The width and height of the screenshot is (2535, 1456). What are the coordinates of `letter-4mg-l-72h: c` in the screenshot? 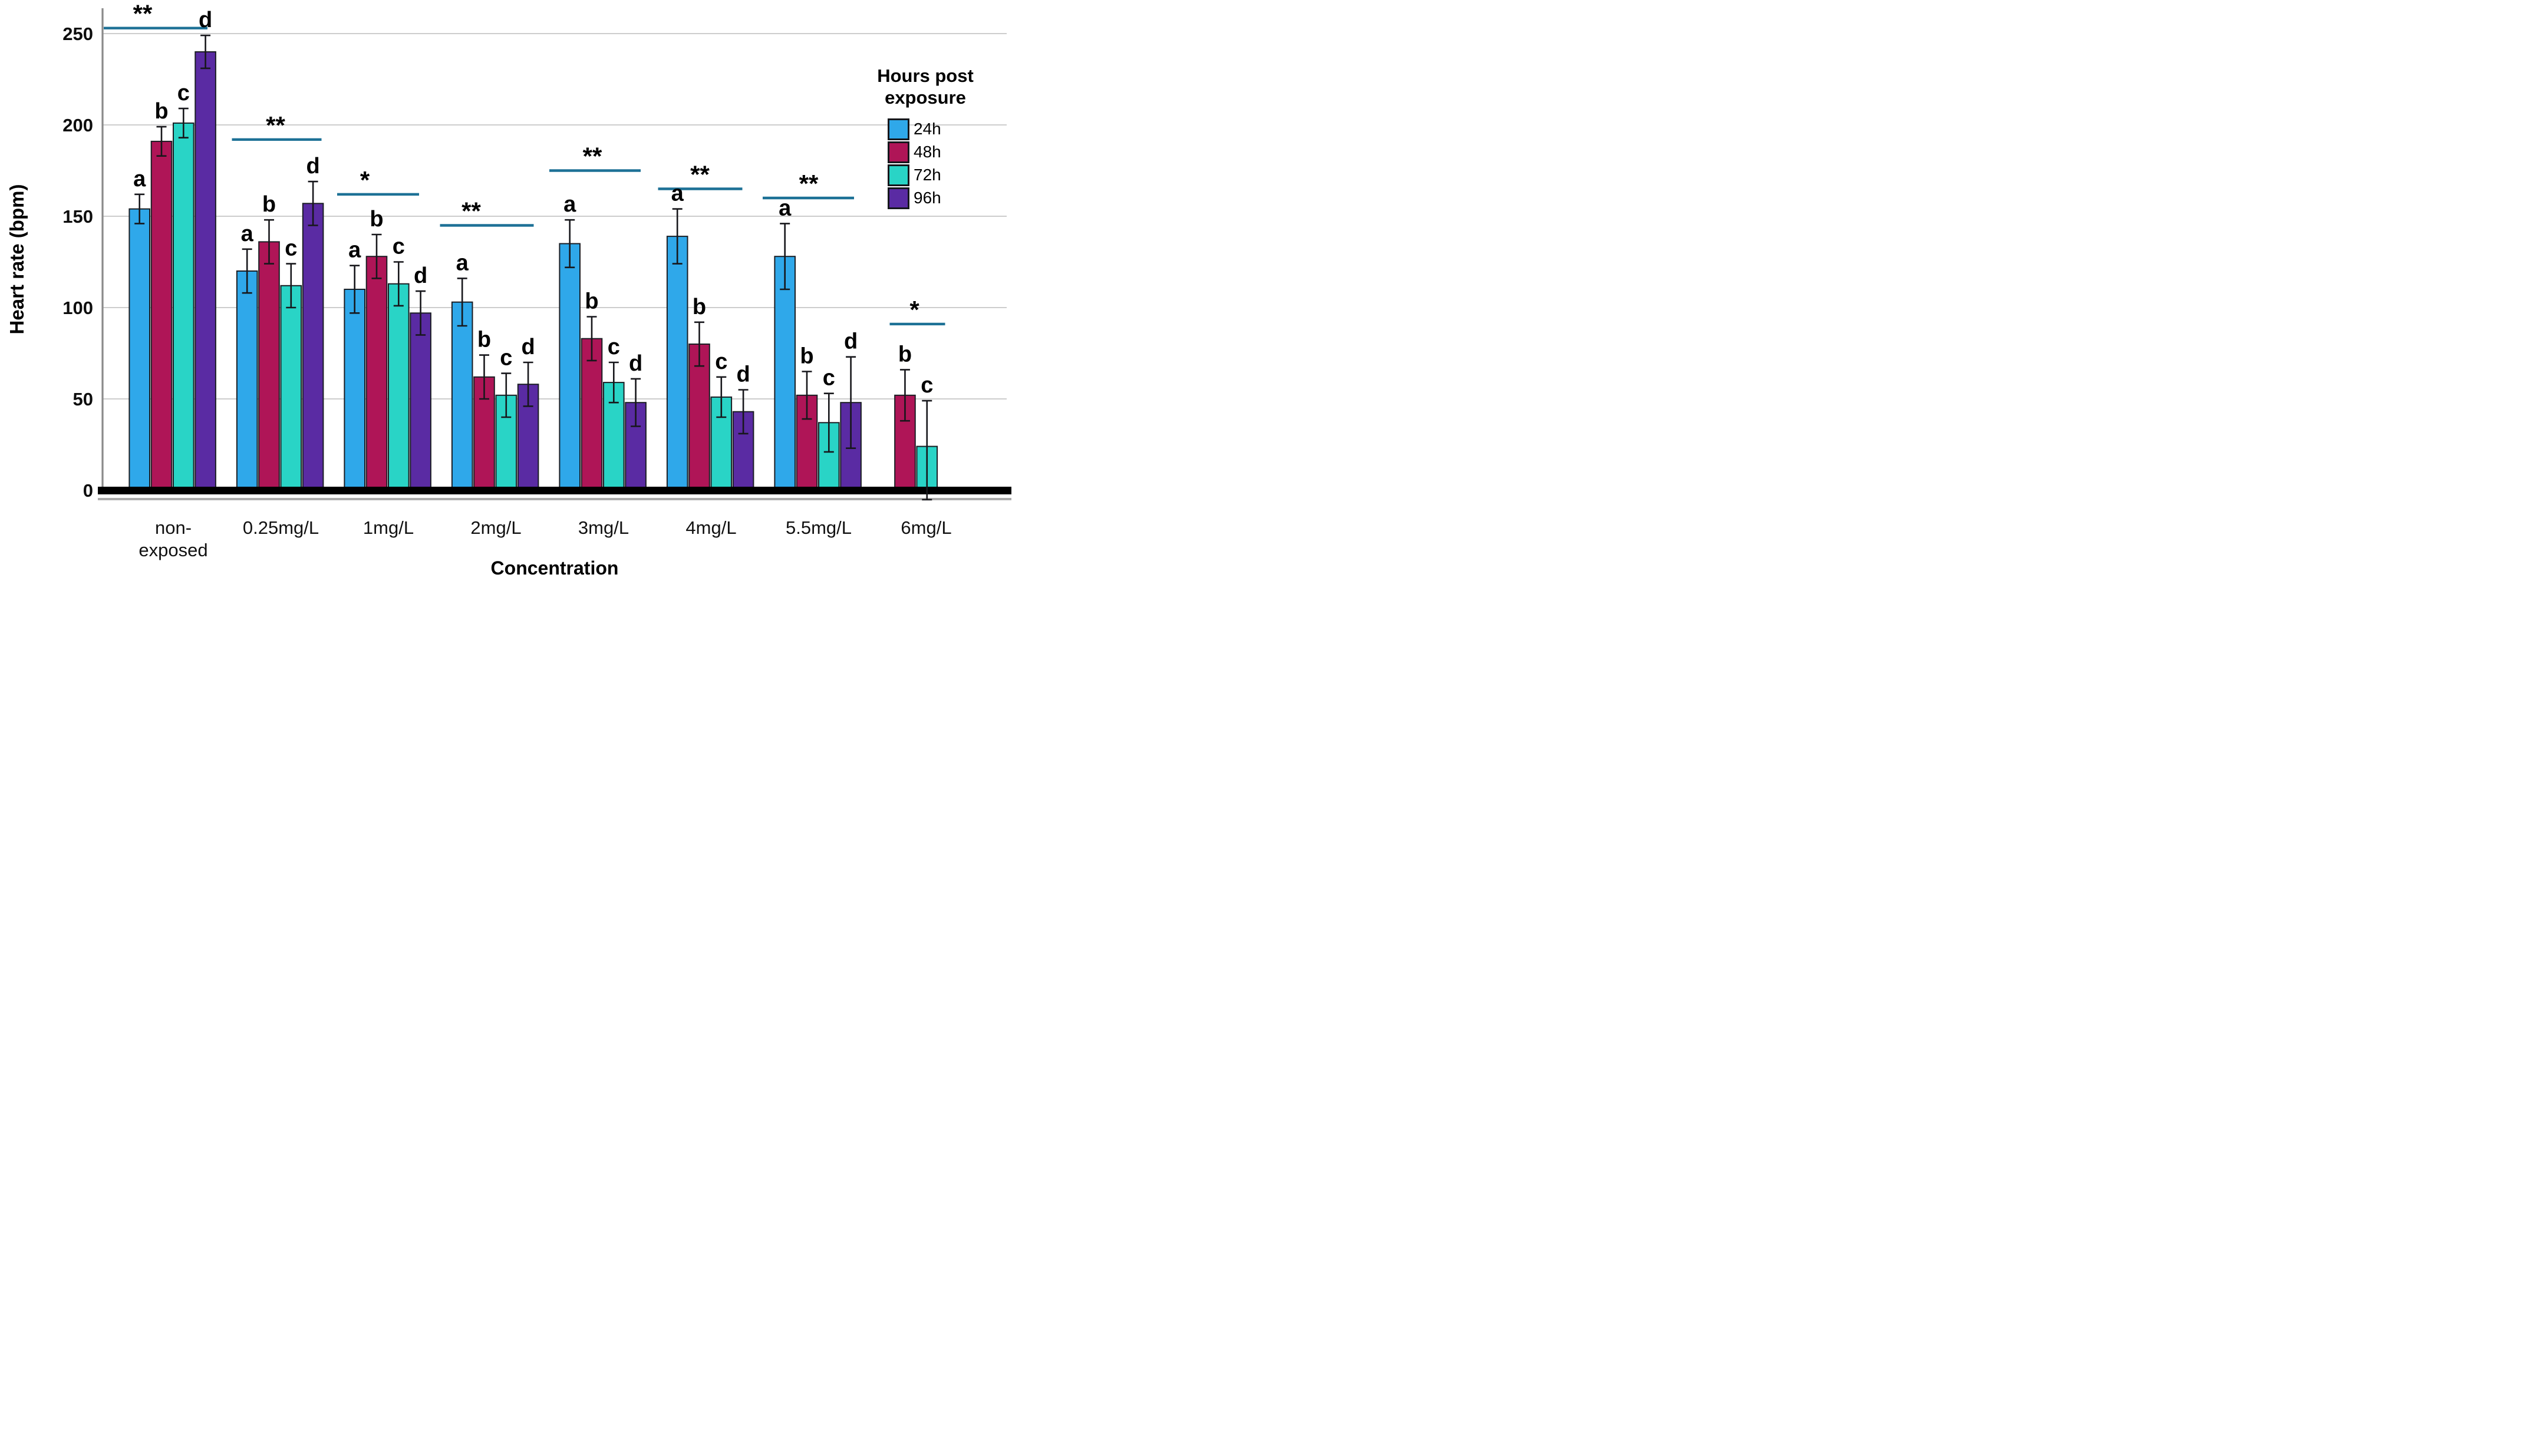 It's located at (721, 361).